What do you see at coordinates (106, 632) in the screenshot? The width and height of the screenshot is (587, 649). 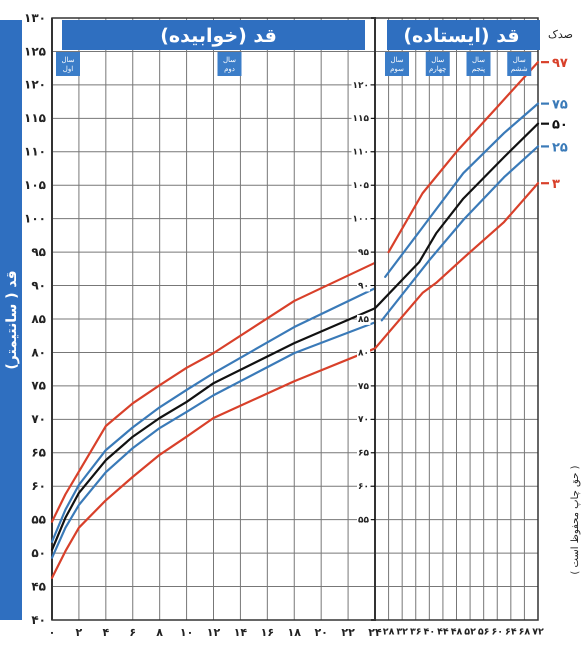 I see `x-tick-label: ۴` at bounding box center [106, 632].